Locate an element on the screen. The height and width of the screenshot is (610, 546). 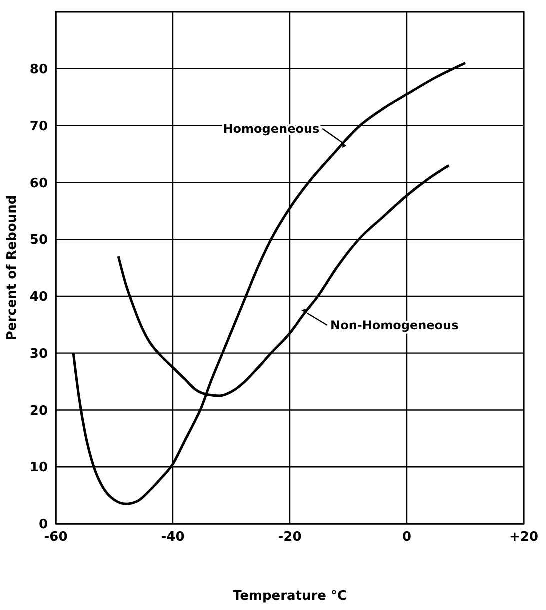
y-tick-label: 80 is located at coordinates (39, 70).